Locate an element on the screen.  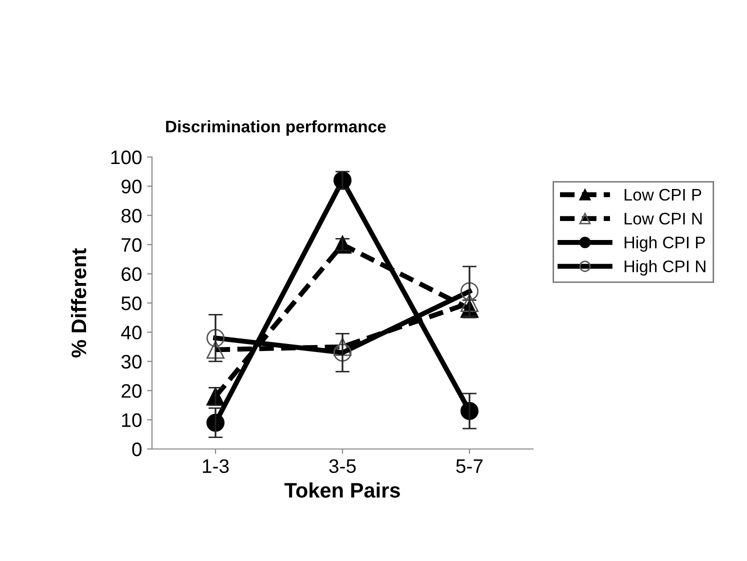
y-tick-label: 50 is located at coordinates (131, 303).